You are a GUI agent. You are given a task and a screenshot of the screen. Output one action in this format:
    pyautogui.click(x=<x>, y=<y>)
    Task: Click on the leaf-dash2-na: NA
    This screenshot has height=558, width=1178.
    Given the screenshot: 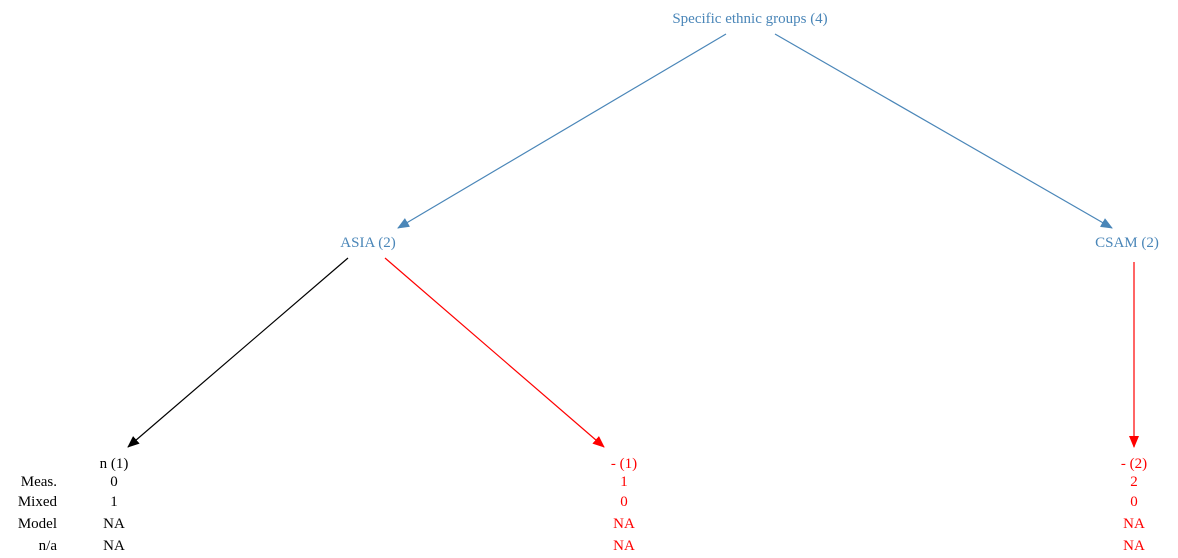 What is the action you would take?
    pyautogui.click(x=1134, y=546)
    